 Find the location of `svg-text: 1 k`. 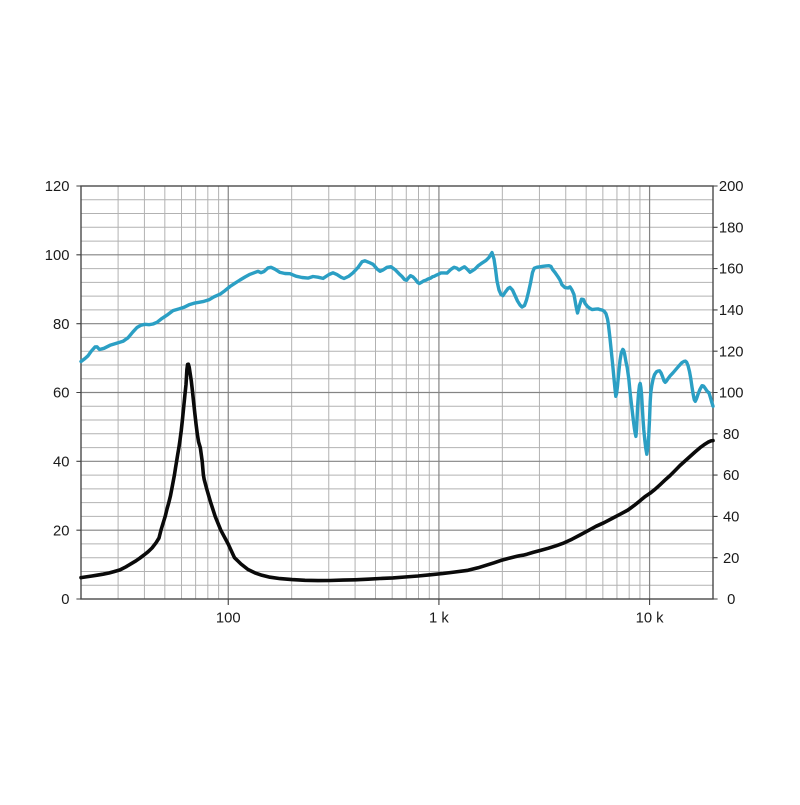

svg-text: 1 k is located at coordinates (439, 619).